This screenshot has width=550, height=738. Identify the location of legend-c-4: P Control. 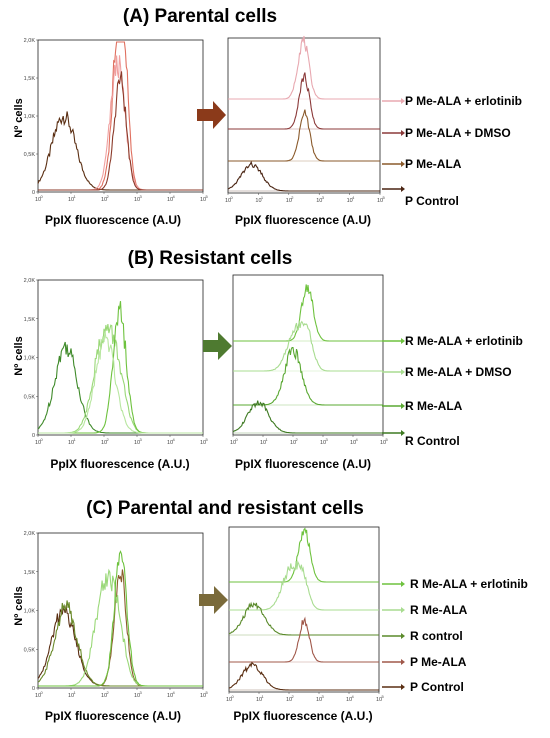
(437, 687).